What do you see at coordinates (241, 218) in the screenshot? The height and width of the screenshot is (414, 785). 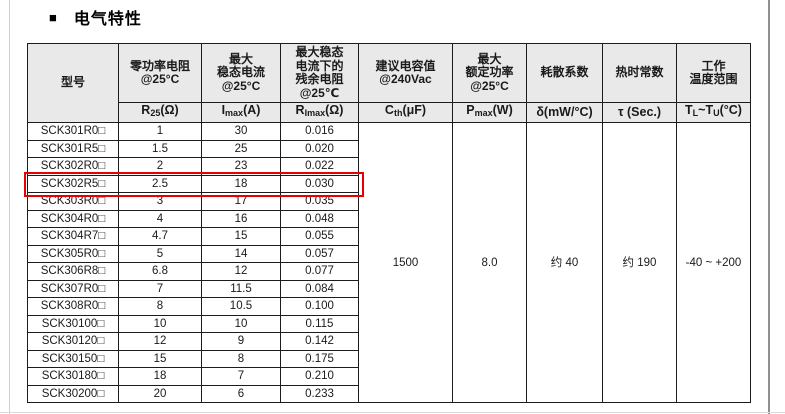 I see `imax-cell: 16` at bounding box center [241, 218].